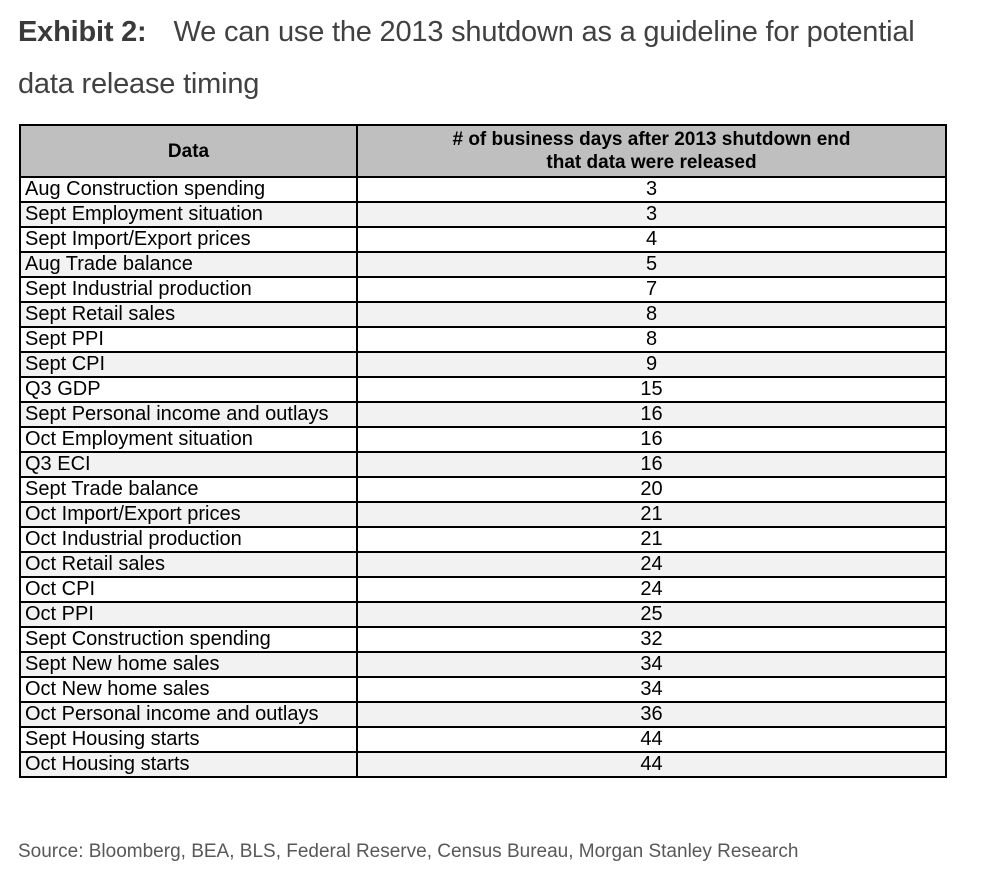  I want to click on table-row: Q3 ECI 16, so click(483, 464).